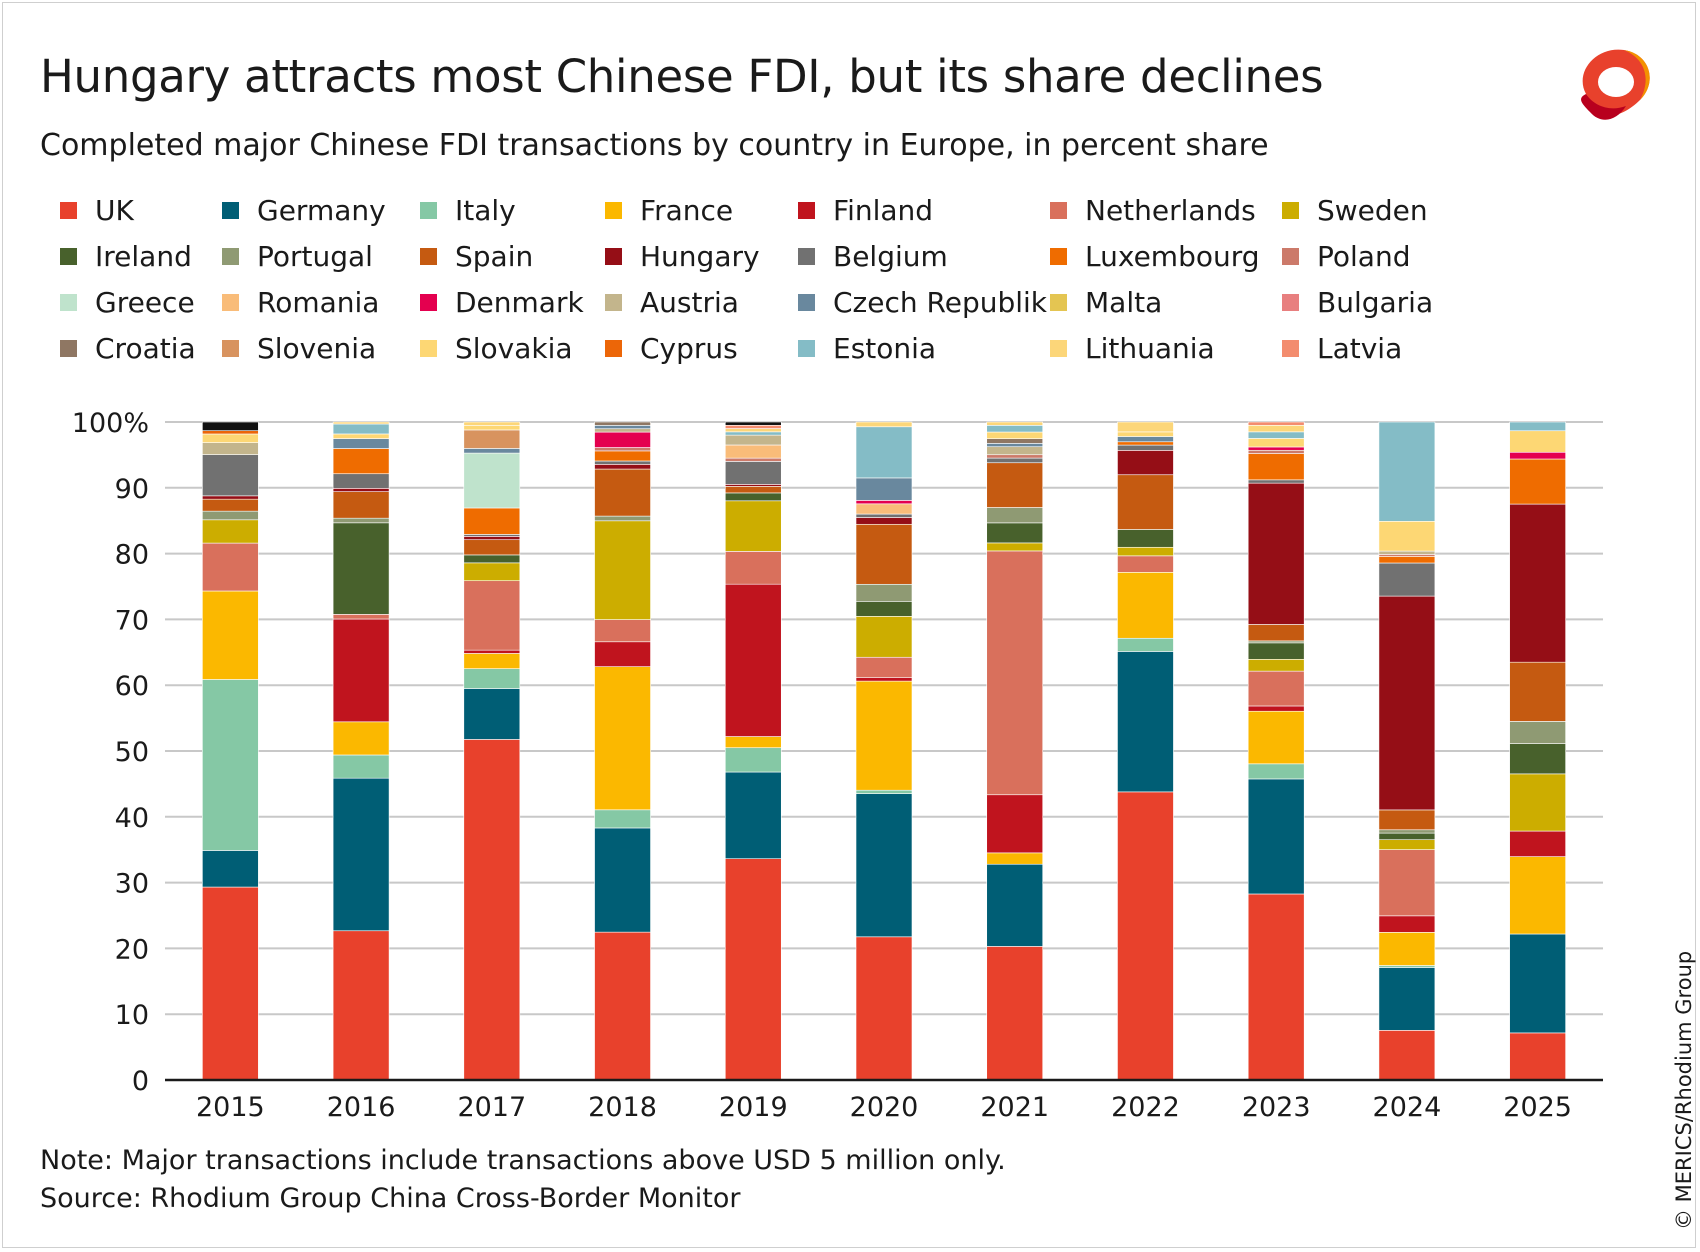 This screenshot has height=1252, width=1700. I want to click on x-tick-label: 2019, so click(753, 1107).